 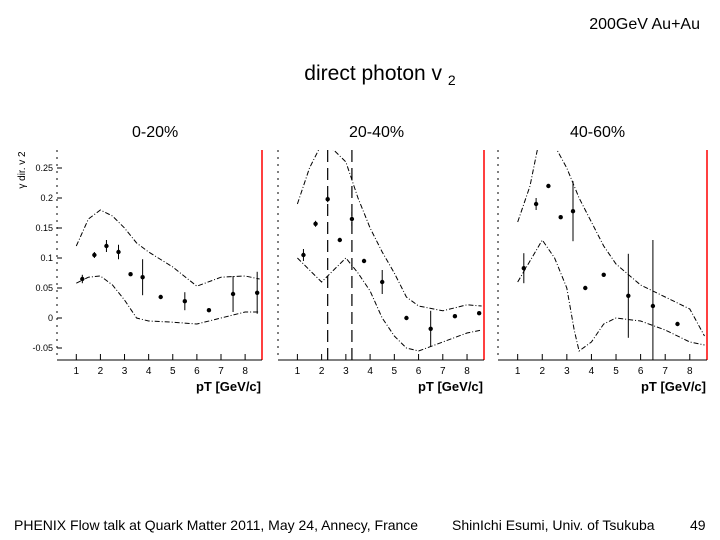 What do you see at coordinates (690, 371) in the screenshot?
I see `panel-2-x-tick-label: 8` at bounding box center [690, 371].